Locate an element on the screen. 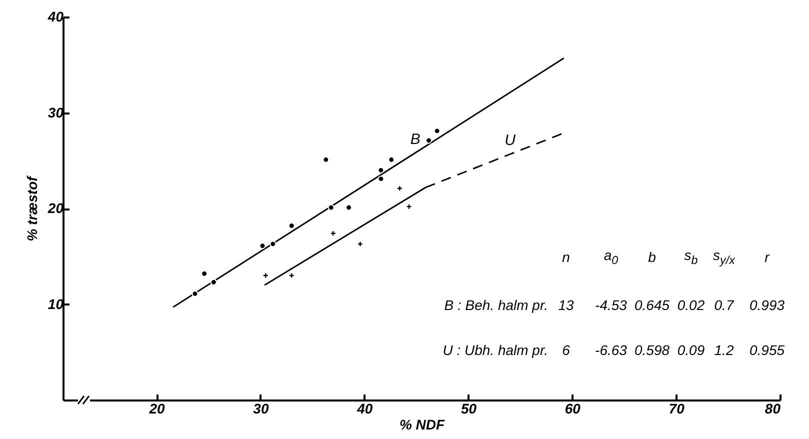  annotation: B : Beh. halm pr. is located at coordinates (496, 305).